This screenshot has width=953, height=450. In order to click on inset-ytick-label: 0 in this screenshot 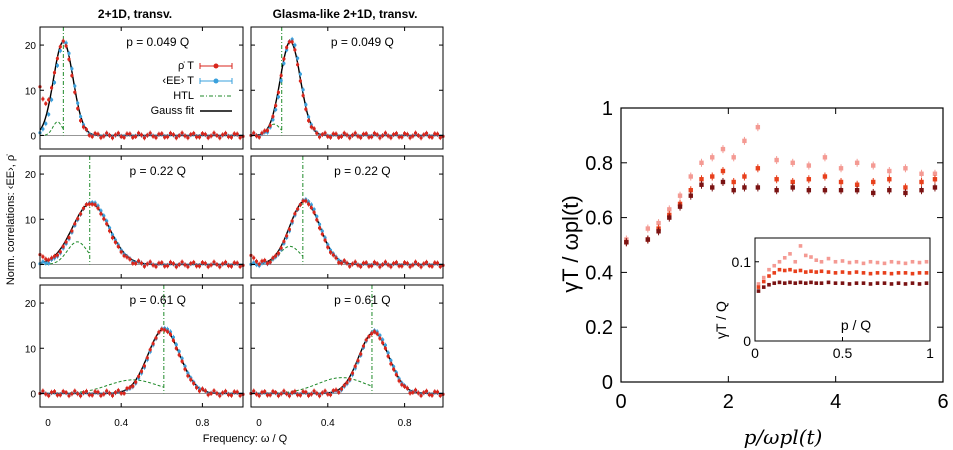, I will do `click(747, 341)`.